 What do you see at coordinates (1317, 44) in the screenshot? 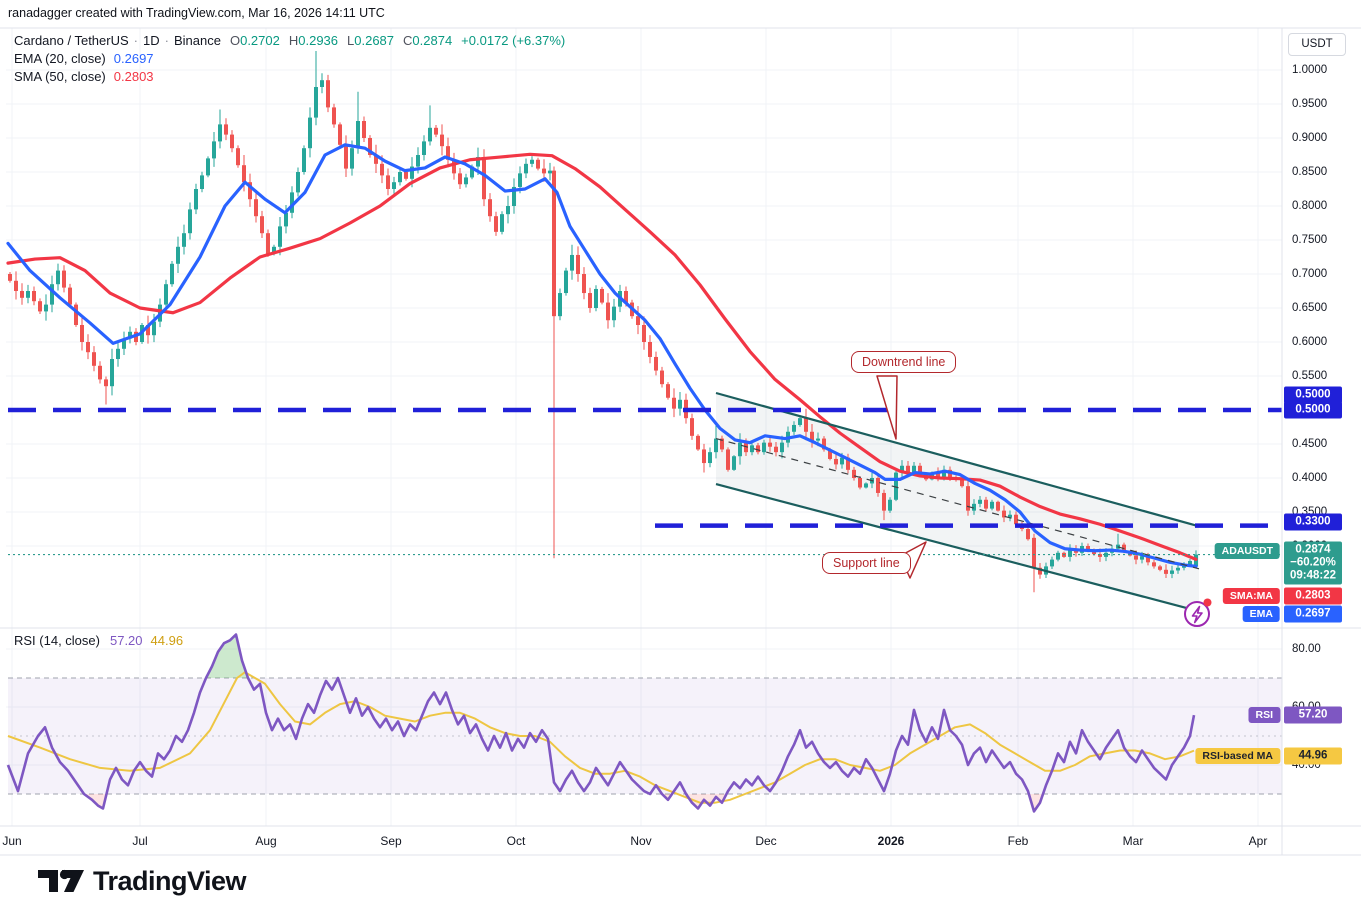
I see `currency-toggle-button: USDT` at bounding box center [1317, 44].